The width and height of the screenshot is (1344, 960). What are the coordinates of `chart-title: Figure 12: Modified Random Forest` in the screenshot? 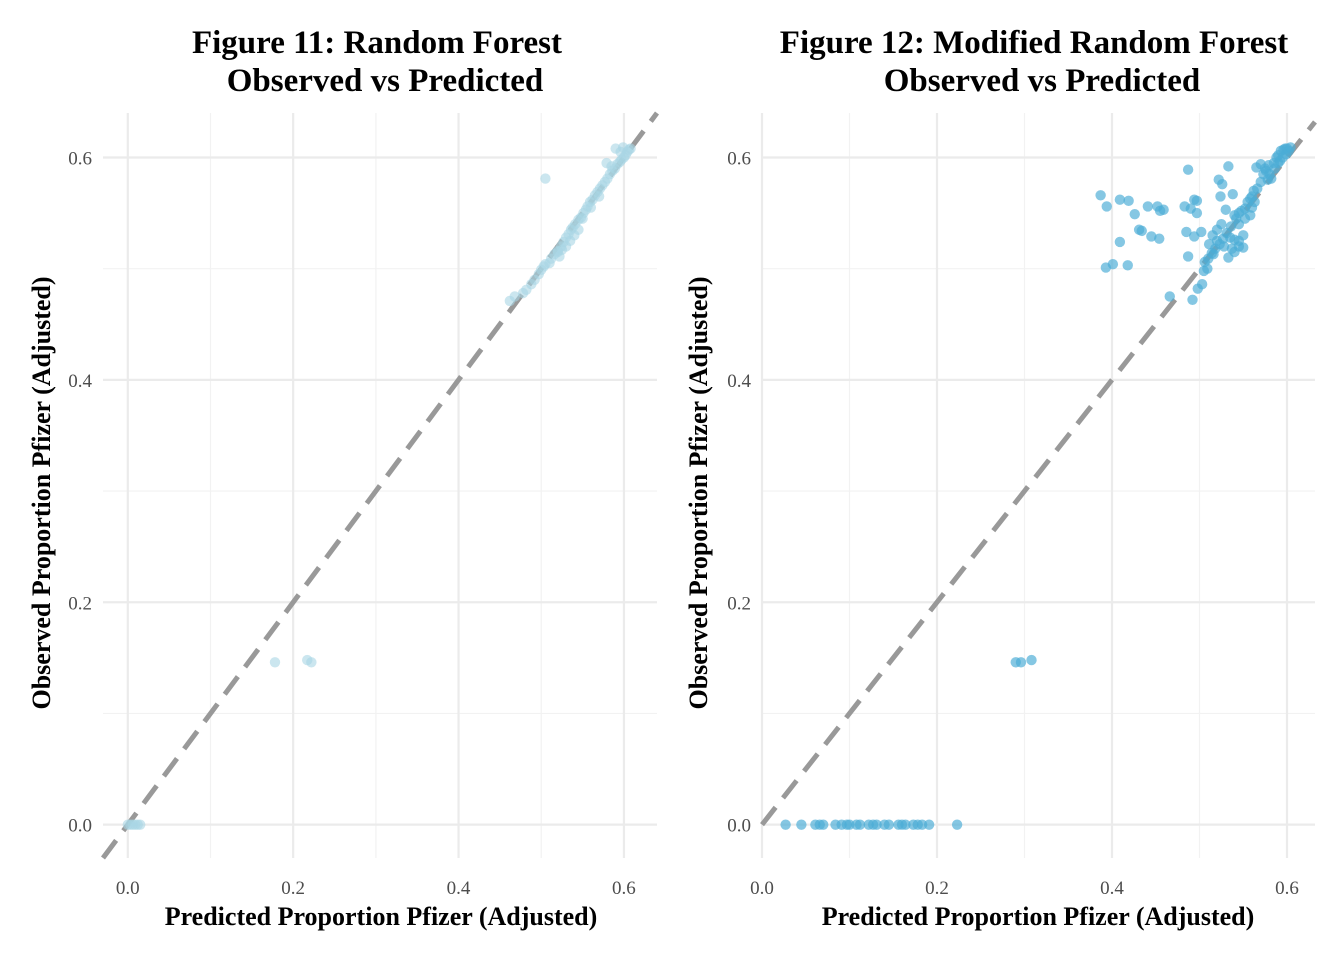 It's located at (1034, 43).